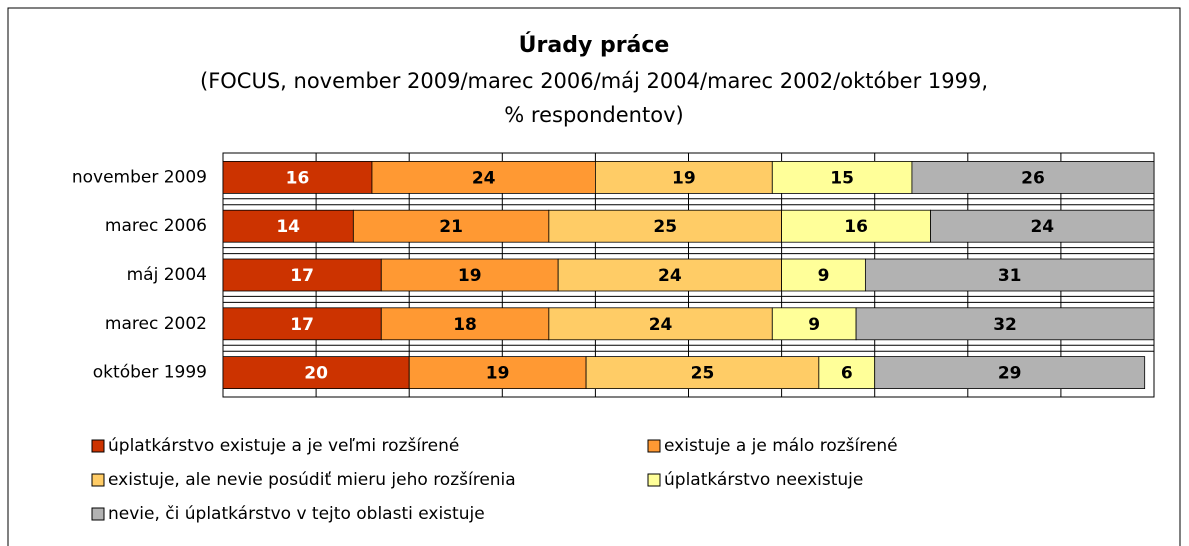  What do you see at coordinates (156, 226) in the screenshot?
I see `y-tick-label: marec 2006` at bounding box center [156, 226].